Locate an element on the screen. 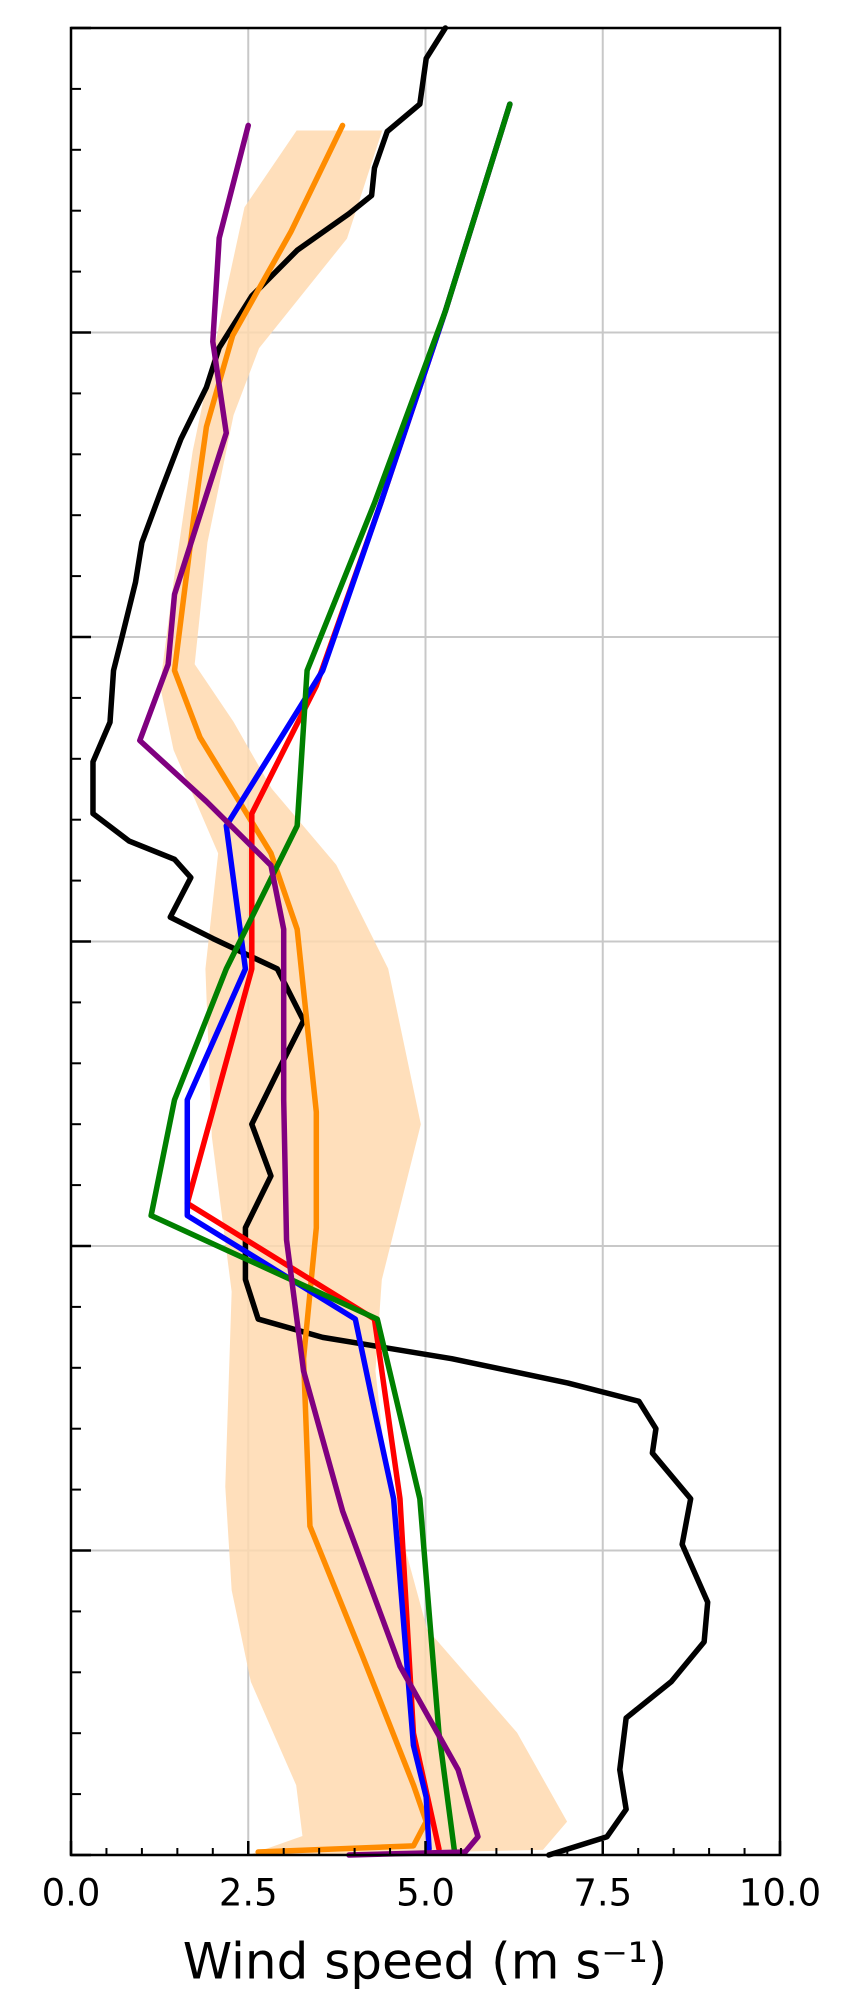  x-tick-label: 5.0 is located at coordinates (425, 1893).